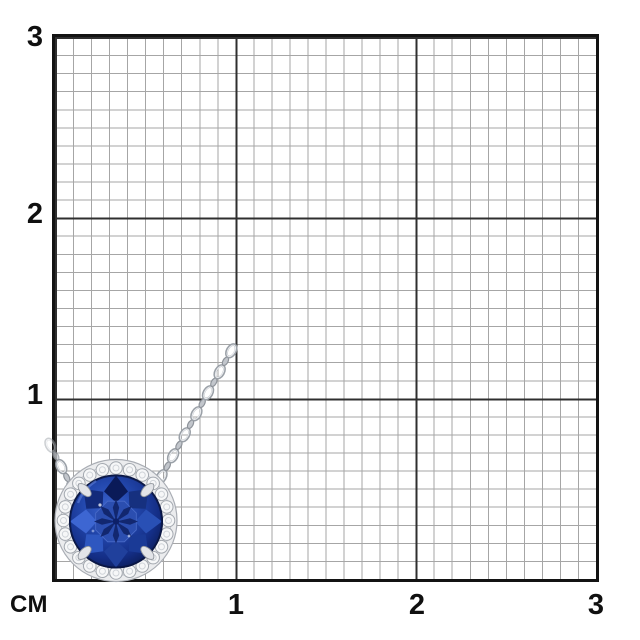 This screenshot has width=640, height=640. What do you see at coordinates (596, 605) in the screenshot?
I see `x-axis-label-3: 3` at bounding box center [596, 605].